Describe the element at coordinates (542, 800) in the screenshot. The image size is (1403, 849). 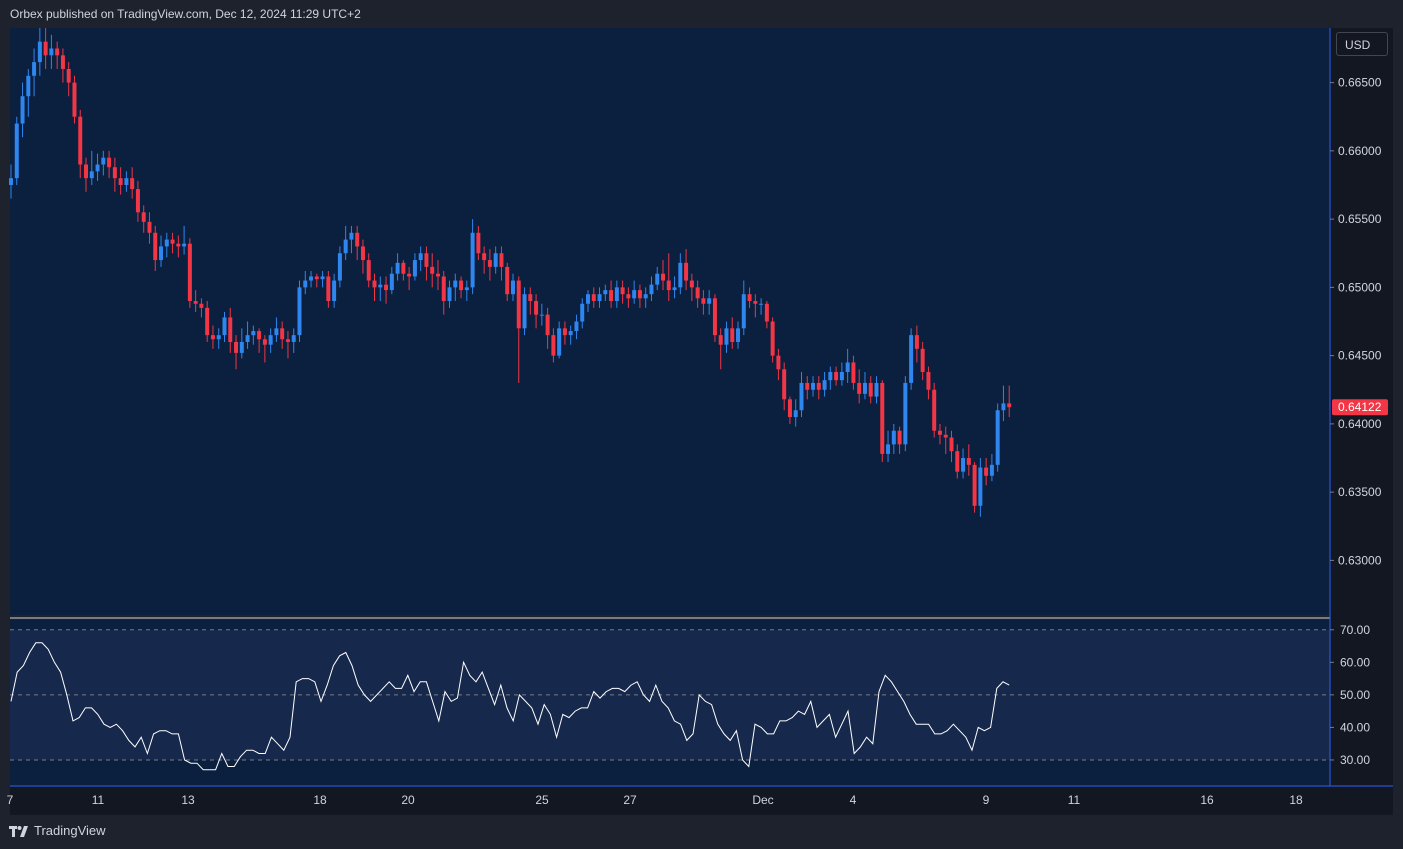
I see `time-tick-label: 25` at that location.